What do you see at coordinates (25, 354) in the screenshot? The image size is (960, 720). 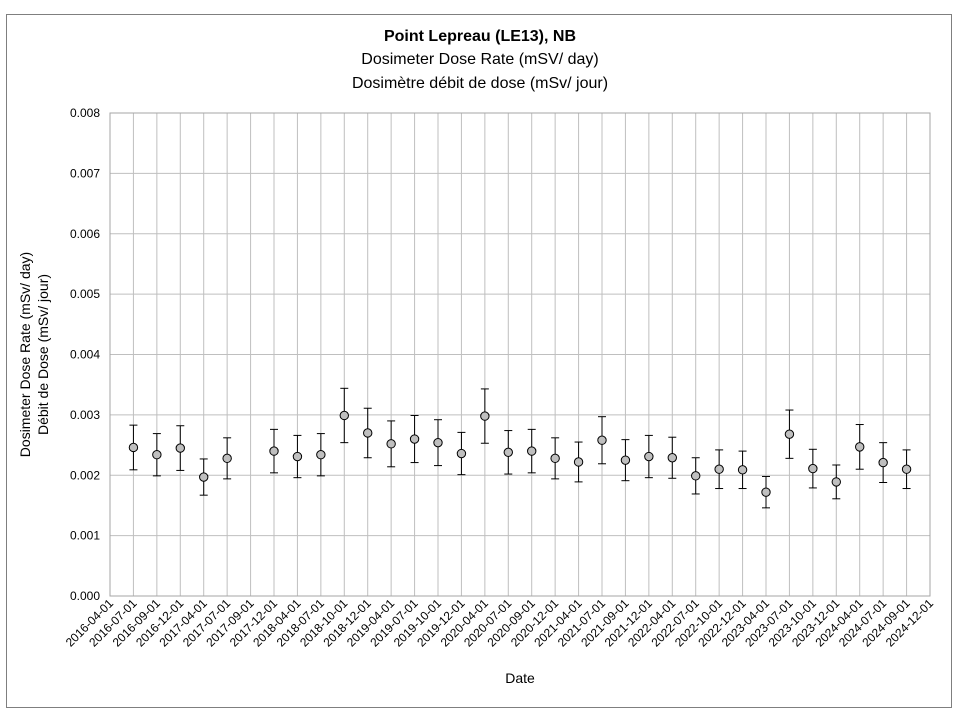 I see `y-axis-title-en: Dosimeter Dose Rate (mSv/ day)` at bounding box center [25, 354].